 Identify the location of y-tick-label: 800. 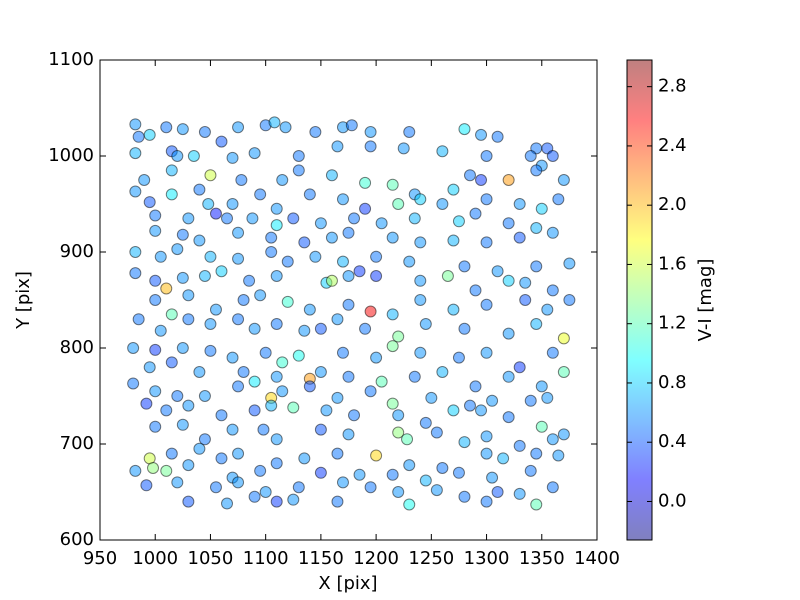
(77, 347).